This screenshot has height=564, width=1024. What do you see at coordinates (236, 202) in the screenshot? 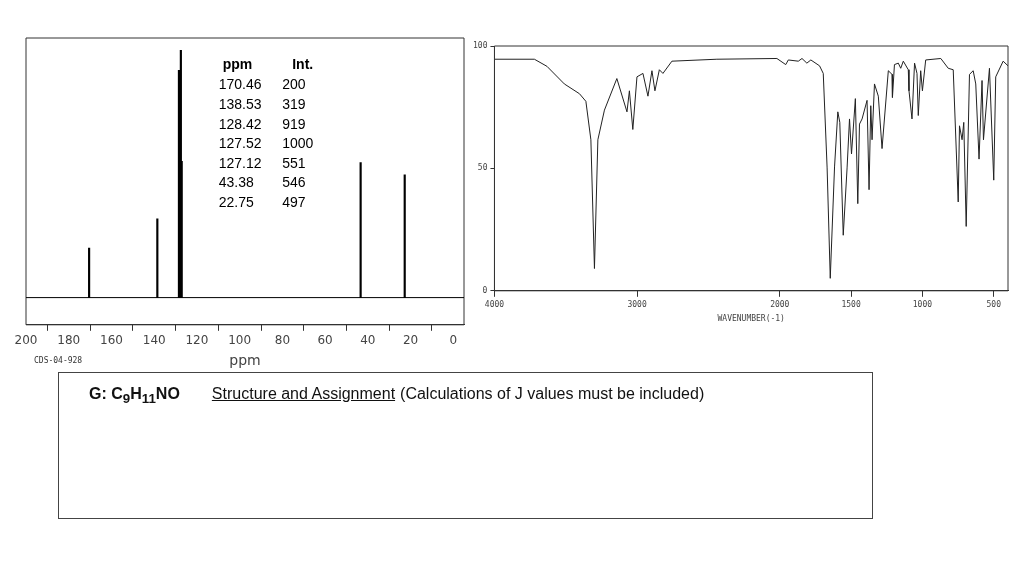
I see `annotation: 22.75` at bounding box center [236, 202].